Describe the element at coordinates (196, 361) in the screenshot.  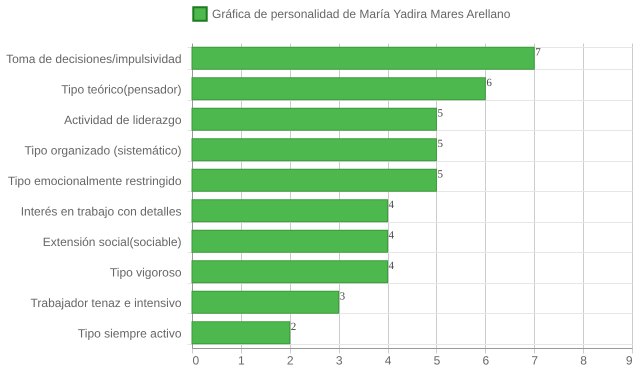
I see `x-tick-label: 0` at that location.